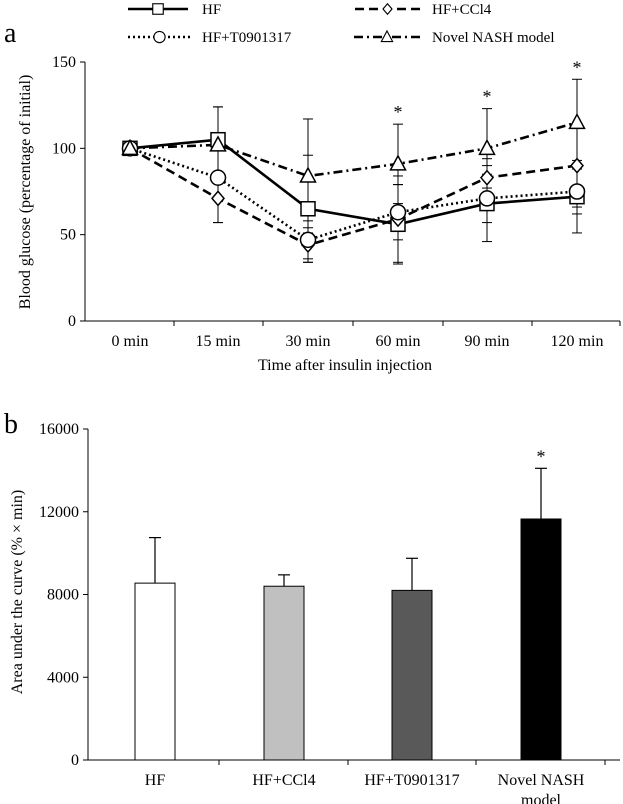 The image size is (623, 804). Describe the element at coordinates (411, 780) in the screenshot. I see `chart-b-x-tick-label-hf-t0901317-0: HF+T0901317` at that location.